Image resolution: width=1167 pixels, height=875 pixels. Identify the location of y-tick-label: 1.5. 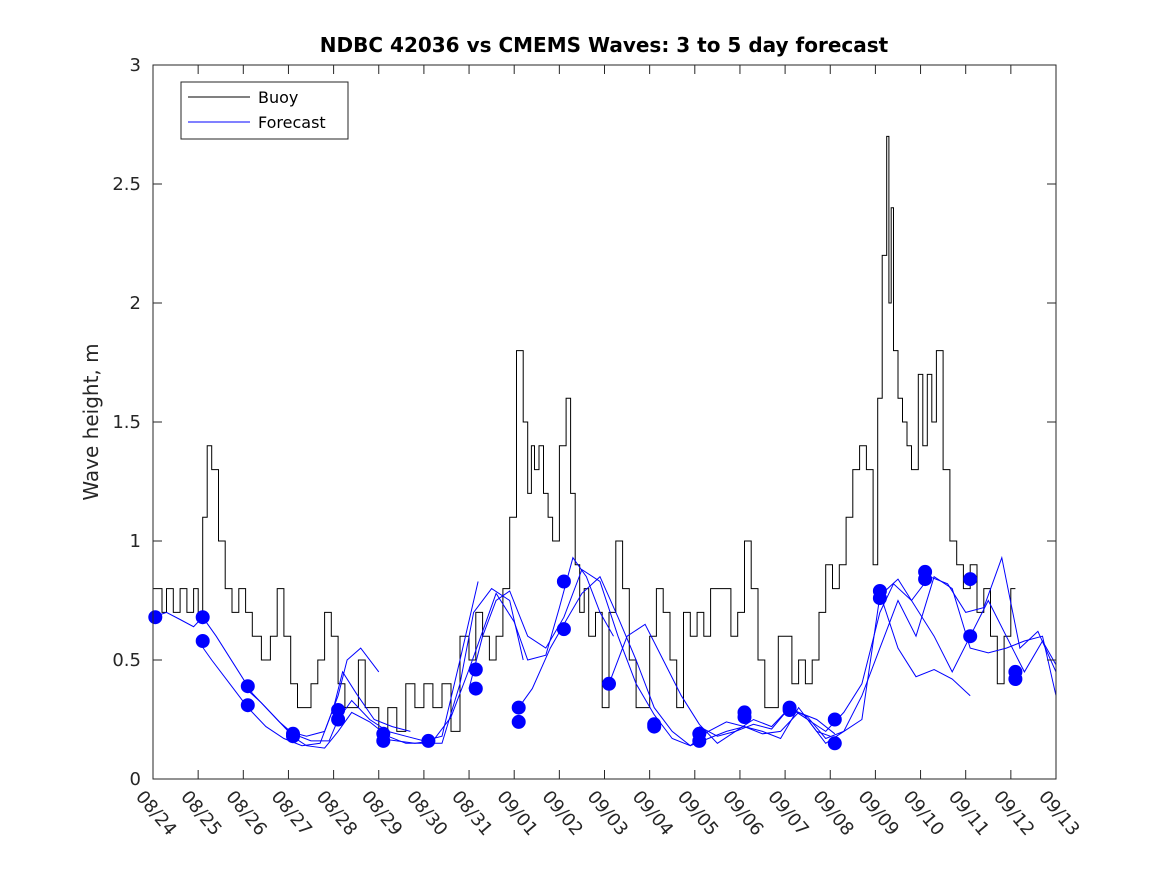
(126, 422).